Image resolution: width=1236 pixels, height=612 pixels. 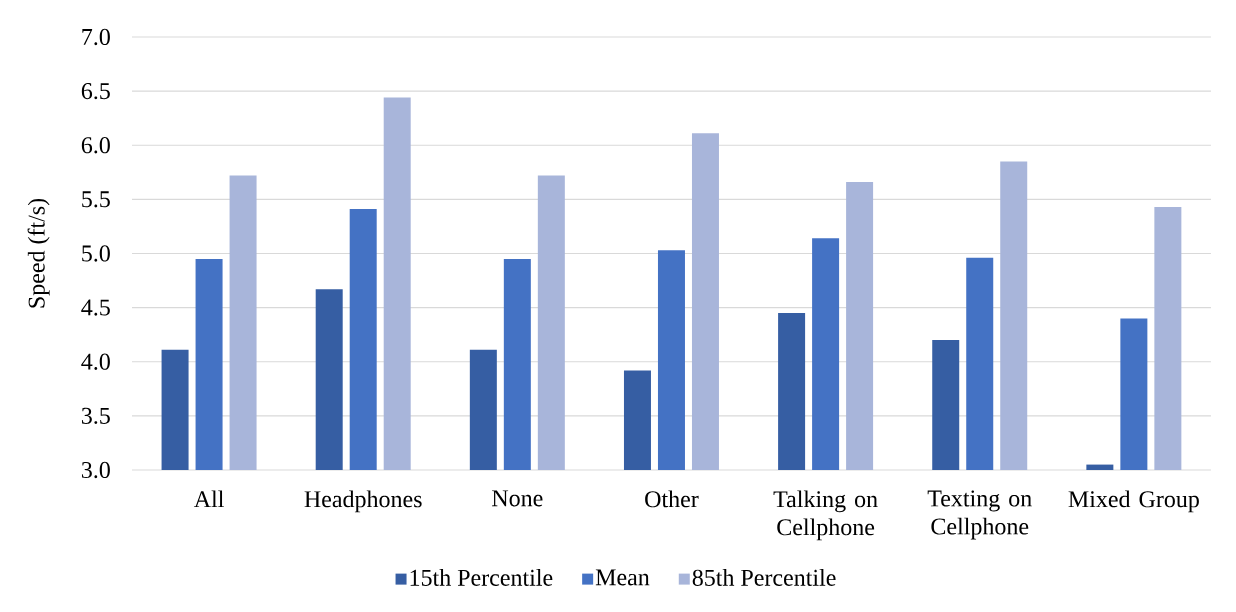 I want to click on y-tick-label: 5.0, so click(x=96, y=253).